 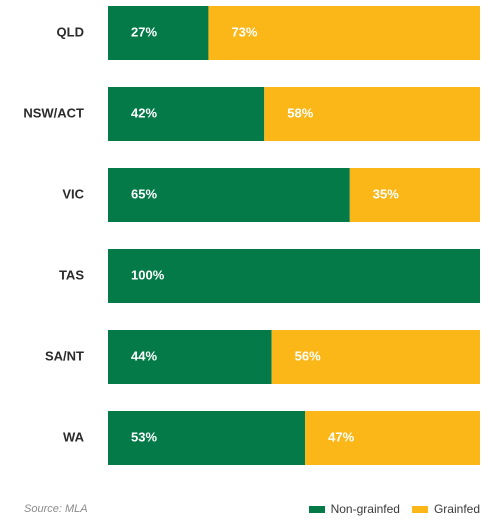 I want to click on bar-grainfed-sa-nt, so click(x=375, y=357).